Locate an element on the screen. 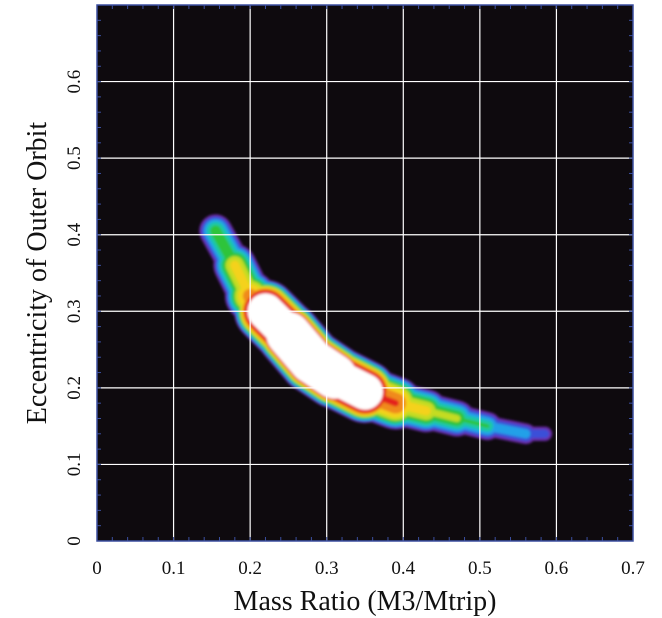 The width and height of the screenshot is (662, 618). y-axis-label: Eccentricity of Outer Orbit is located at coordinates (37, 273).